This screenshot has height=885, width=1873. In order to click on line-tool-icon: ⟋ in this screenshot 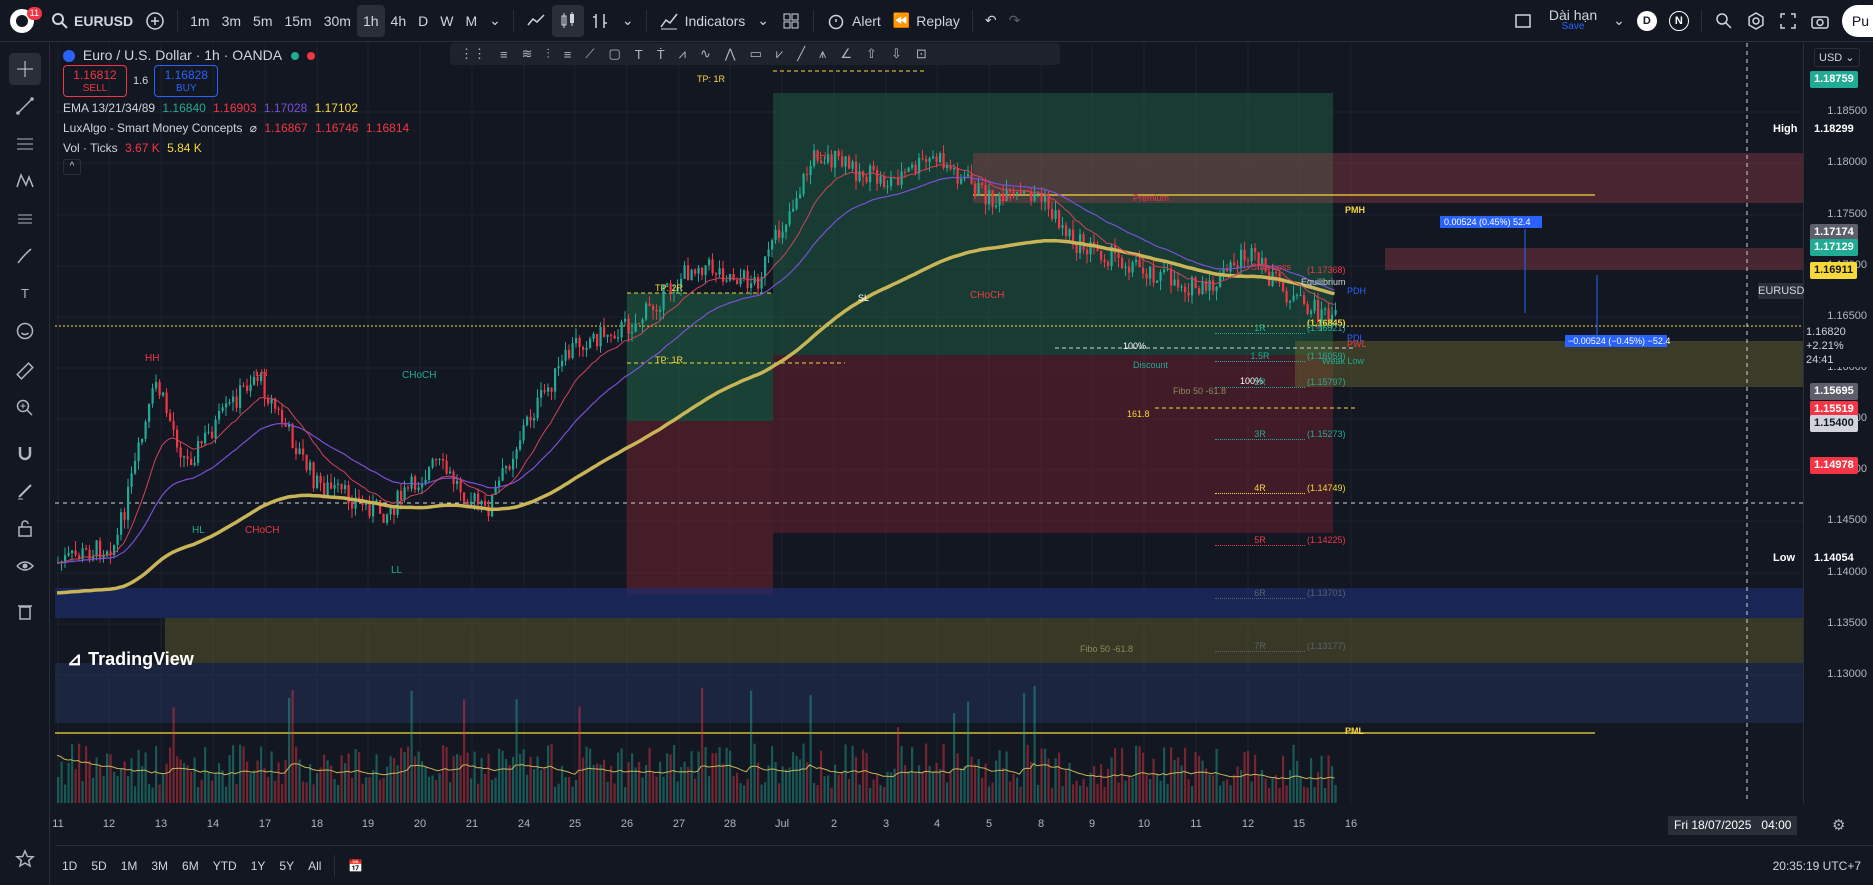, I will do `click(590, 53)`.